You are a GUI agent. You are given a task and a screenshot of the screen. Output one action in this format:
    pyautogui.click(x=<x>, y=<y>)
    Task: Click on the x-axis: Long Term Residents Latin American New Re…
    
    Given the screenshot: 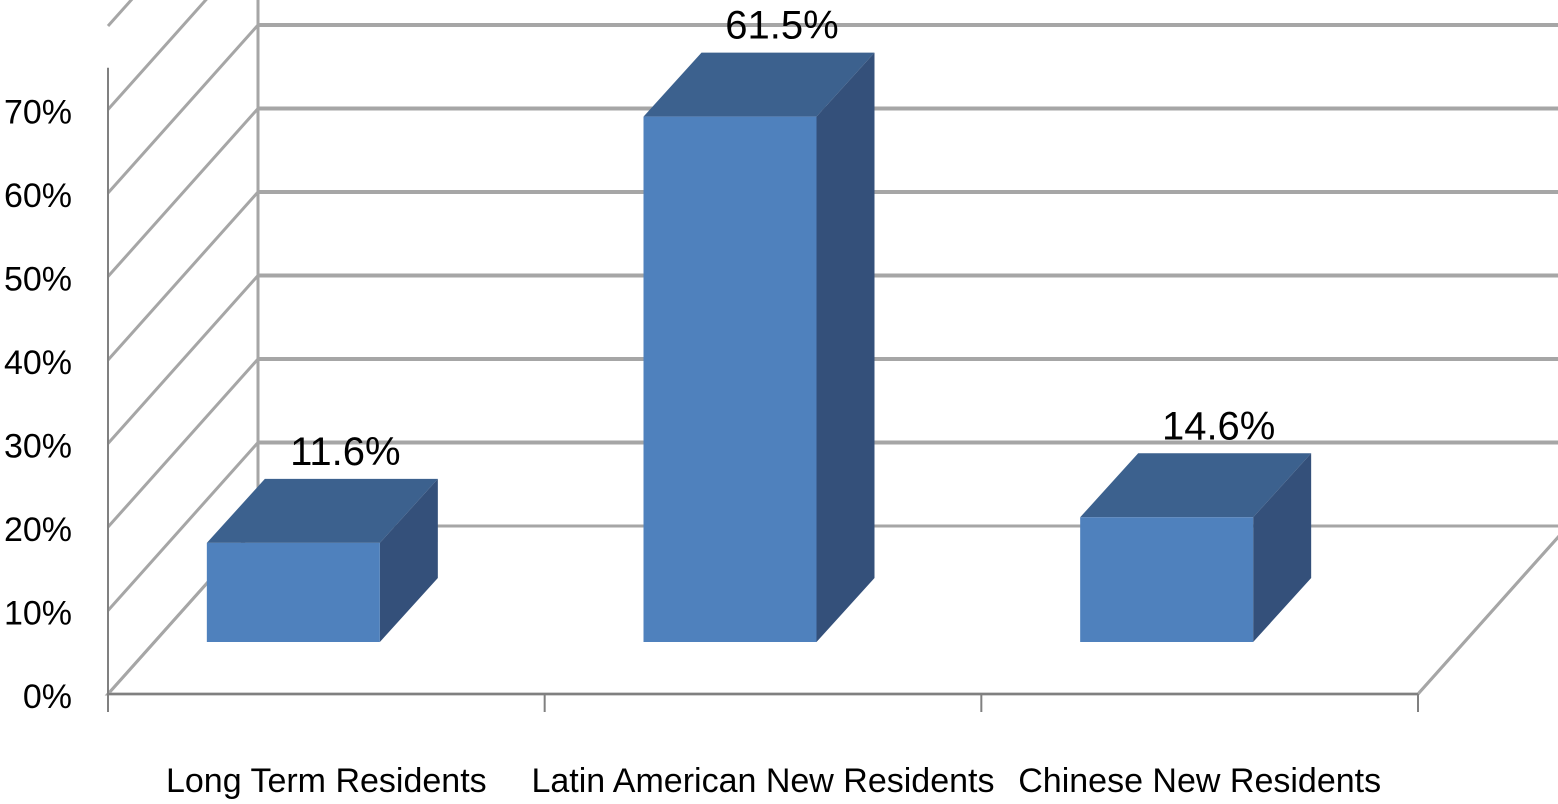 What is the action you would take?
    pyautogui.click(x=763, y=746)
    